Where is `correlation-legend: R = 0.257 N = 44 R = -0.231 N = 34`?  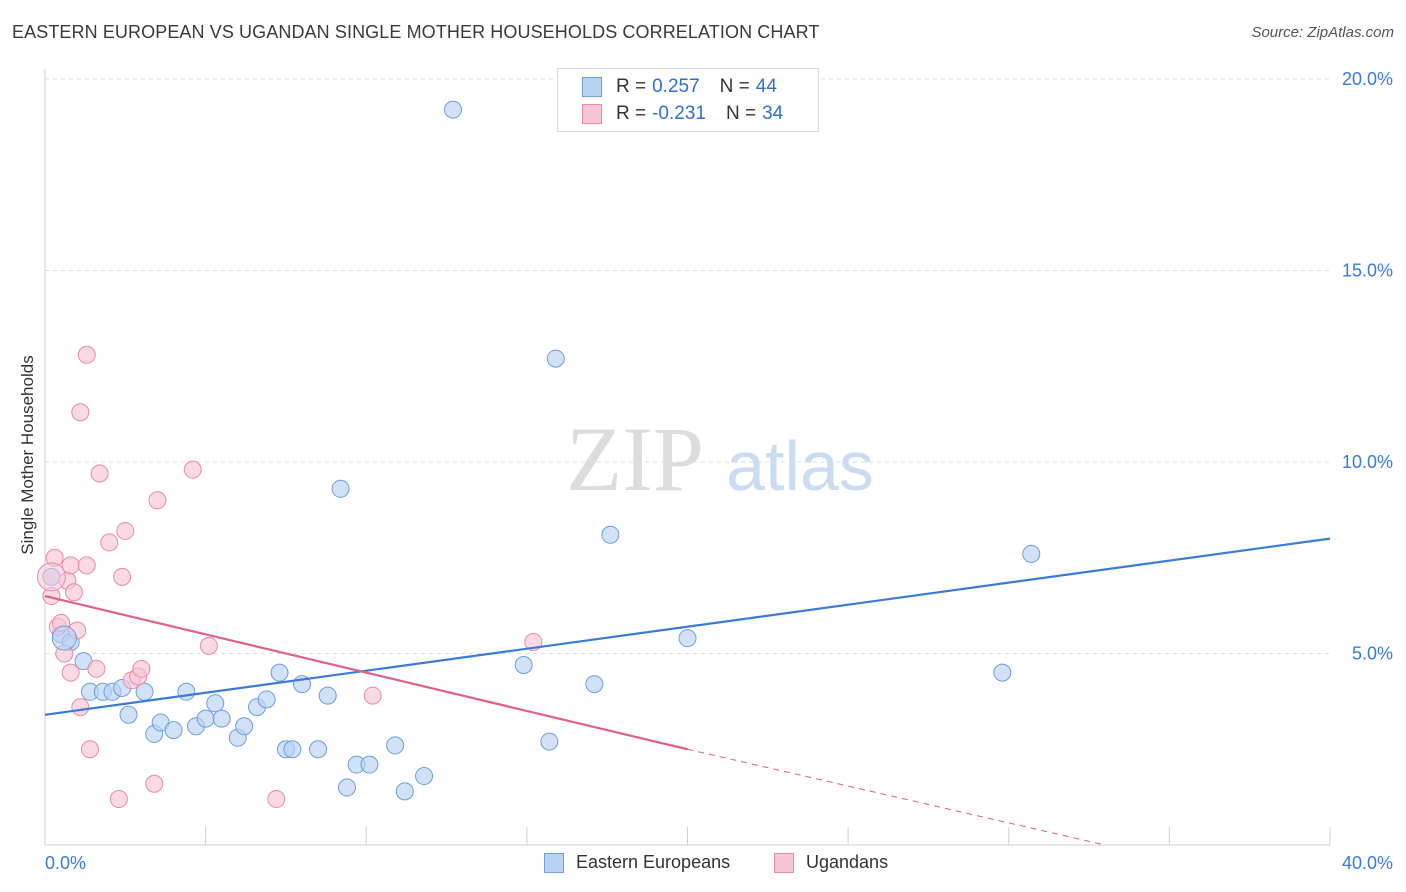
correlation-legend: R = 0.257 N = 44 R = -0.231 N = 34 is located at coordinates (688, 100).